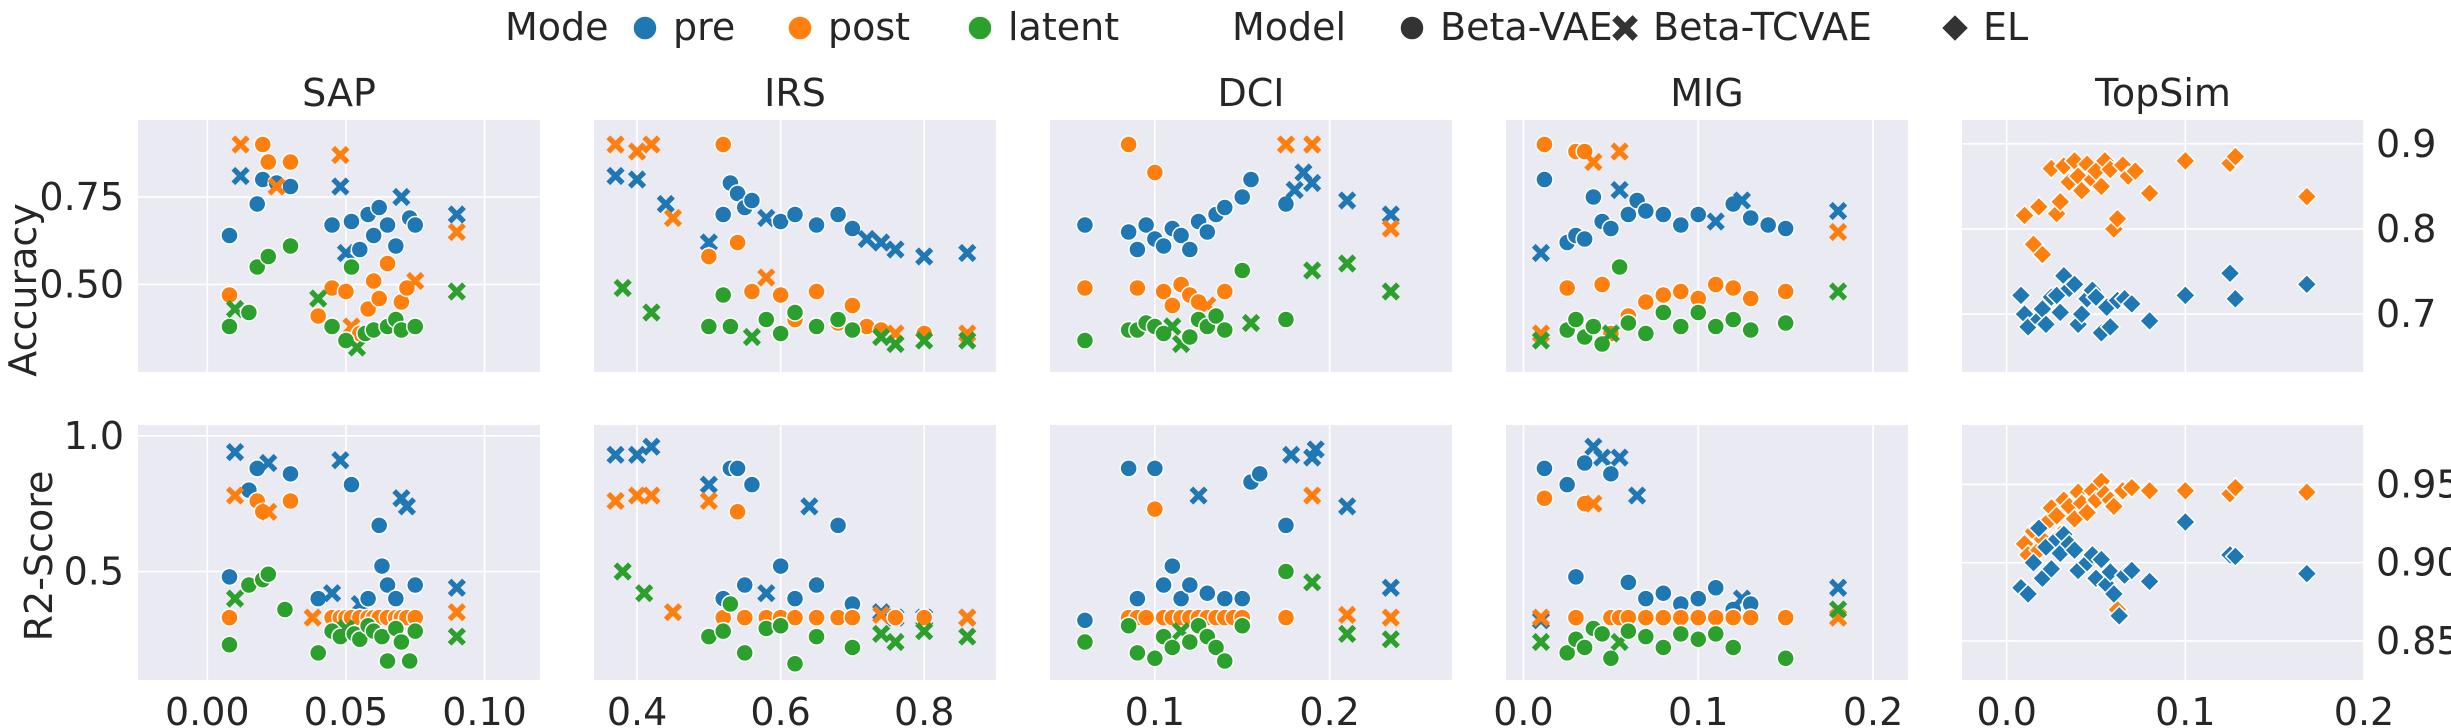 This screenshot has width=2451, height=728. I want to click on row-labels: Accuracy R2-Score, so click(31, 422).